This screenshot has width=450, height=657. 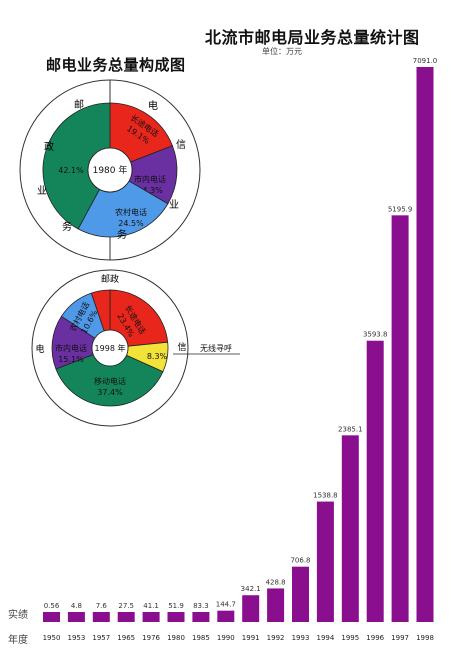 I want to click on x-tick-label: 1957, so click(x=101, y=638).